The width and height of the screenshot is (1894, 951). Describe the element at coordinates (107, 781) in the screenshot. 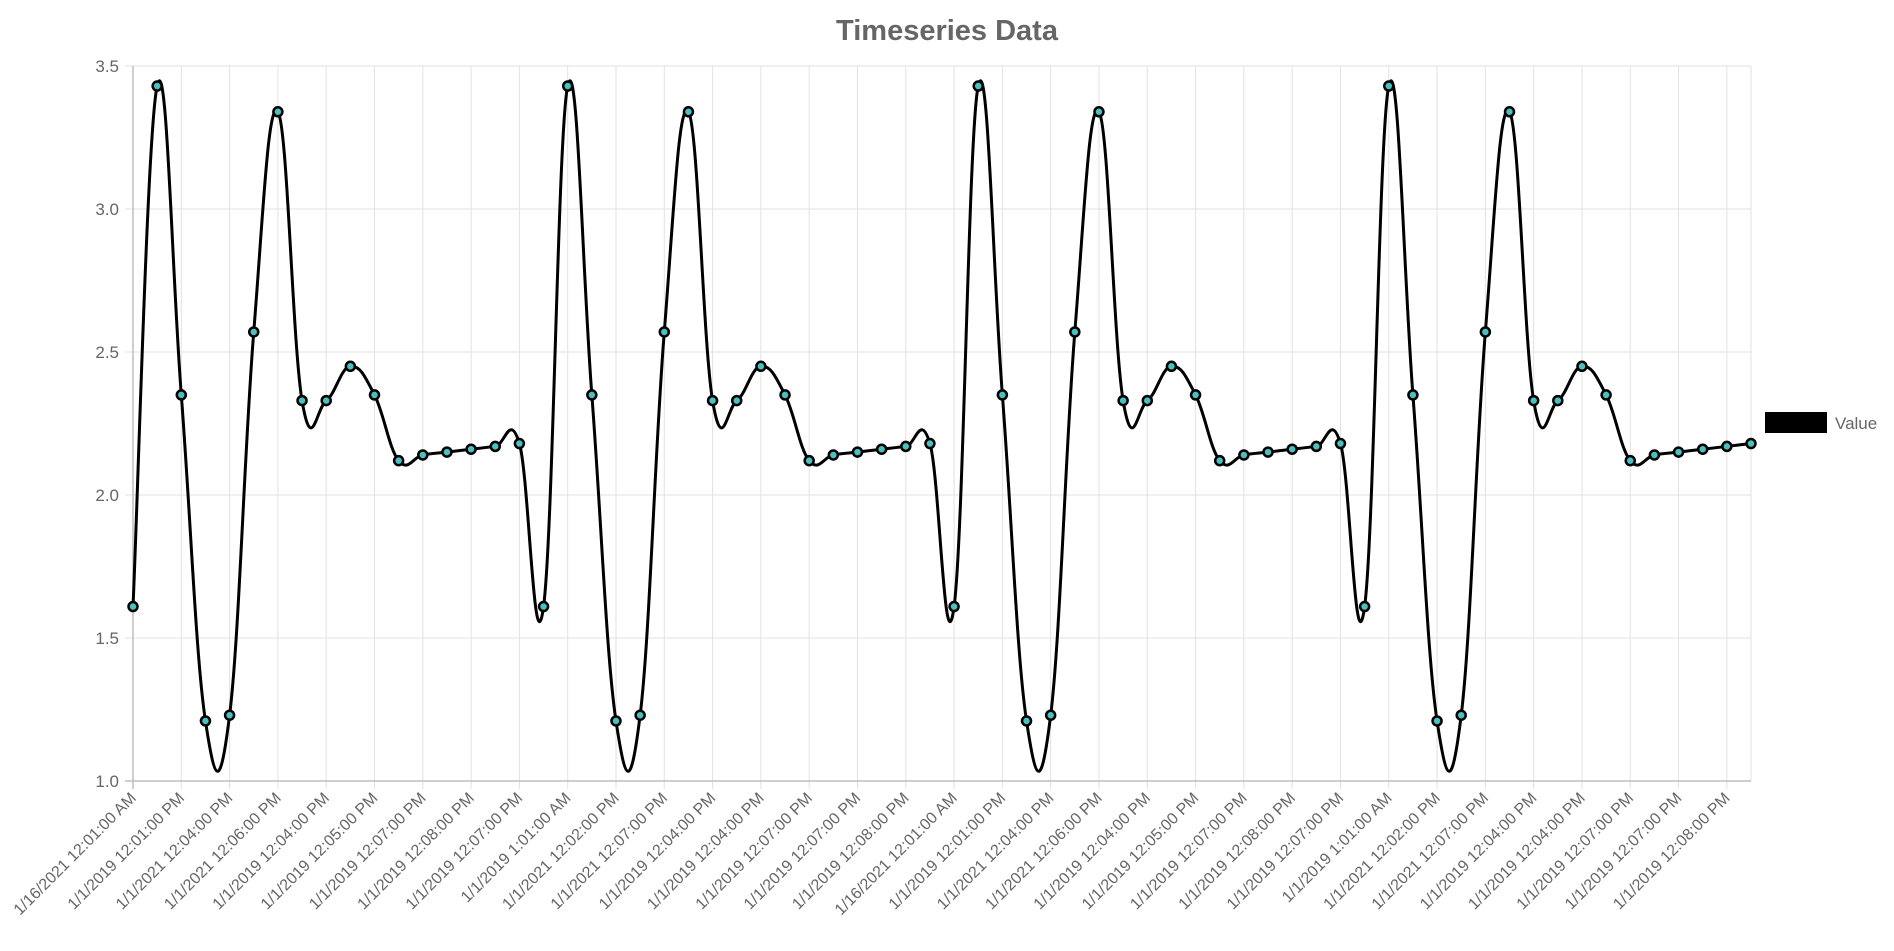

I see `y-tick-label: 1.0` at that location.